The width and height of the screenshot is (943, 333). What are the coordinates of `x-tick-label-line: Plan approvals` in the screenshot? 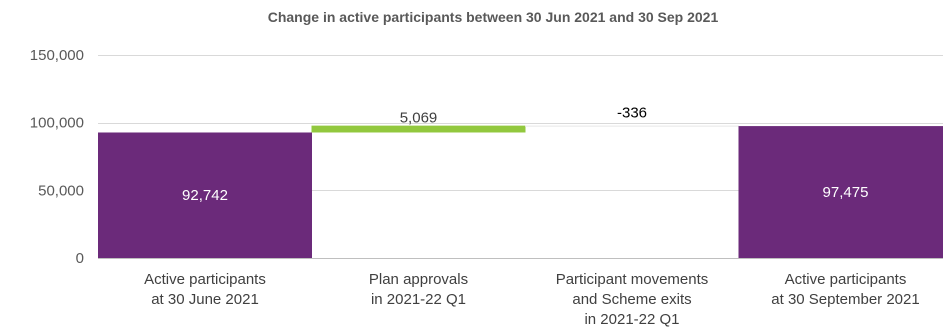 It's located at (418, 279).